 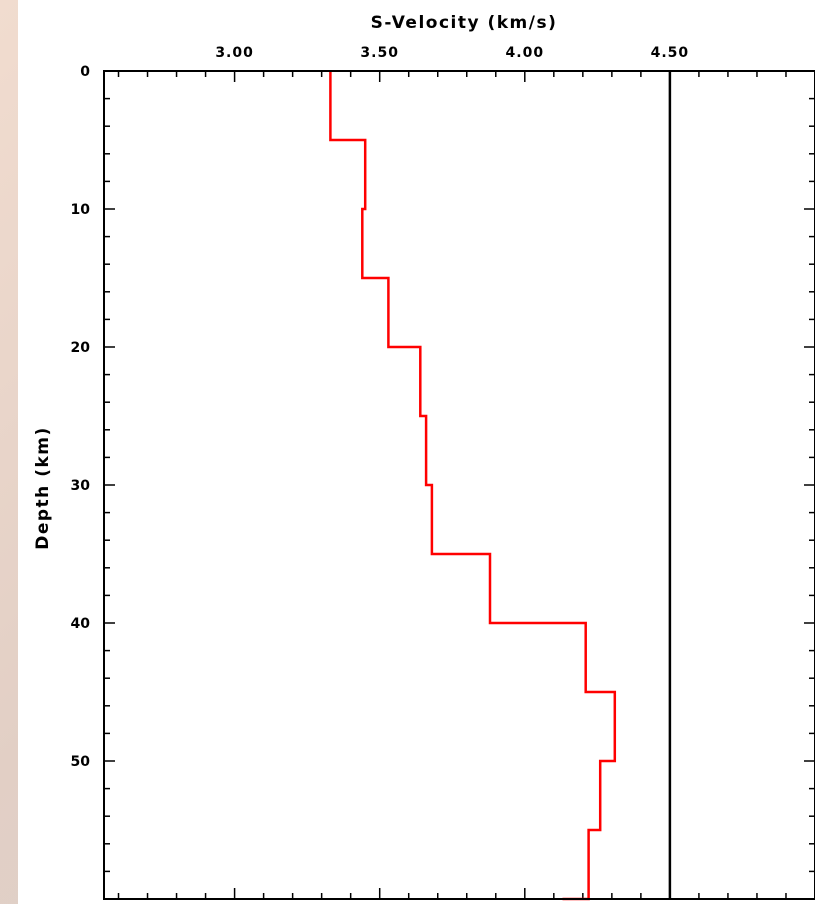 I want to click on y-tick-label: 10, so click(x=81, y=210).